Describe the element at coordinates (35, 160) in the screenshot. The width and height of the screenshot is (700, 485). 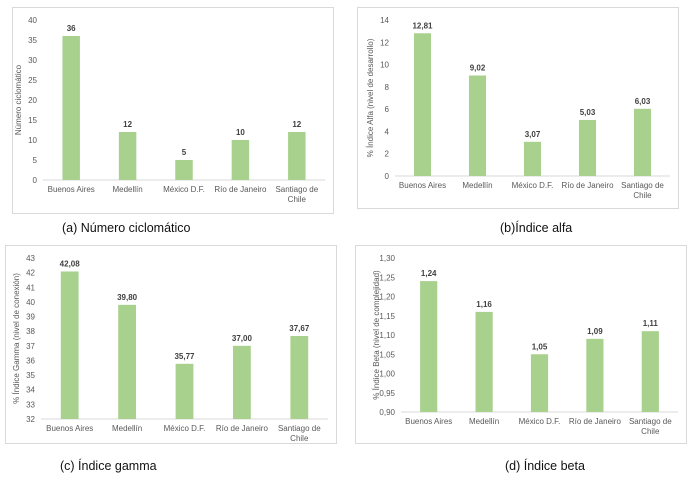
I see `y-tick-label: 5` at that location.